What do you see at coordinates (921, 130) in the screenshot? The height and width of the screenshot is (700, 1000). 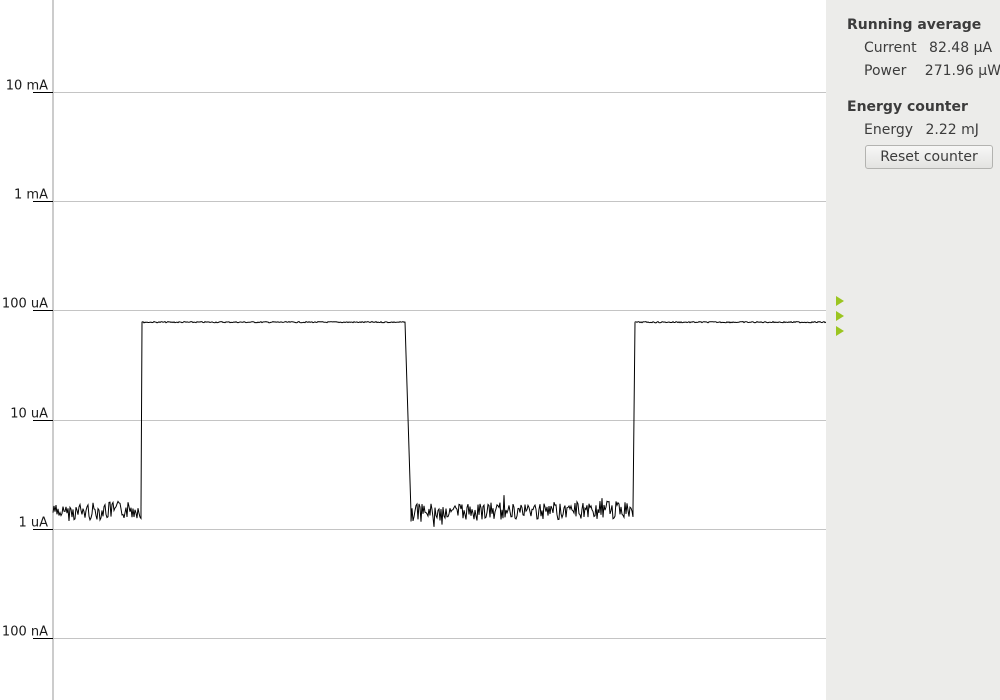 I see `energy-row: Energy 2.22 mJ` at bounding box center [921, 130].